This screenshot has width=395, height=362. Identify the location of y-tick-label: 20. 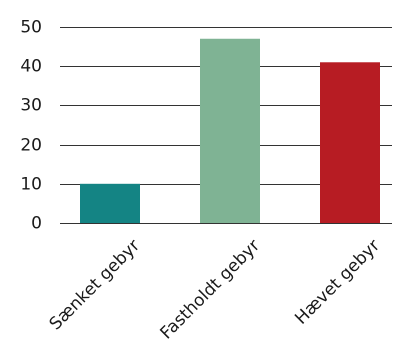
(31, 146).